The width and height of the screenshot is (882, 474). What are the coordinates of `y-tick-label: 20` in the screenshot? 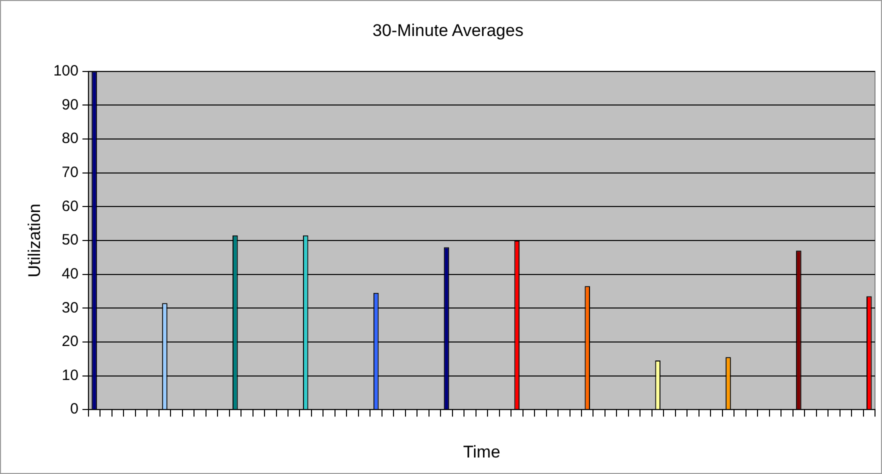 It's located at (70, 341).